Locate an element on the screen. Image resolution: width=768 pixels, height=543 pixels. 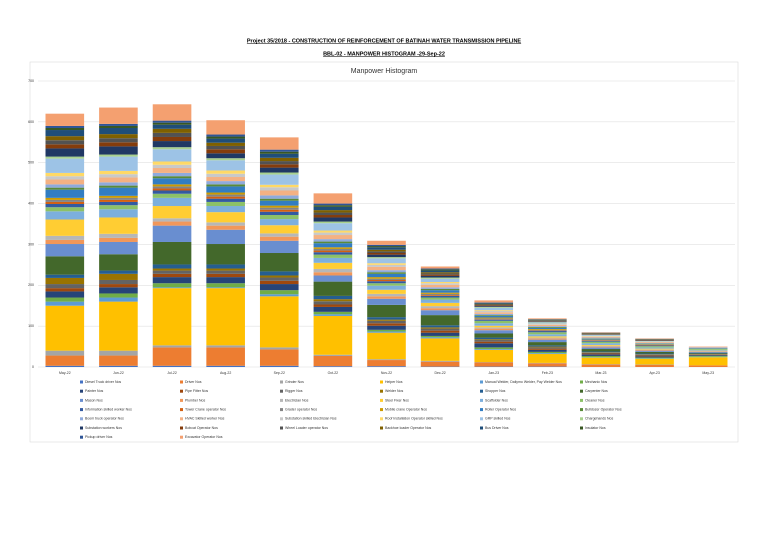
legend-label: Grinder Nos is located at coordinates (294, 382).